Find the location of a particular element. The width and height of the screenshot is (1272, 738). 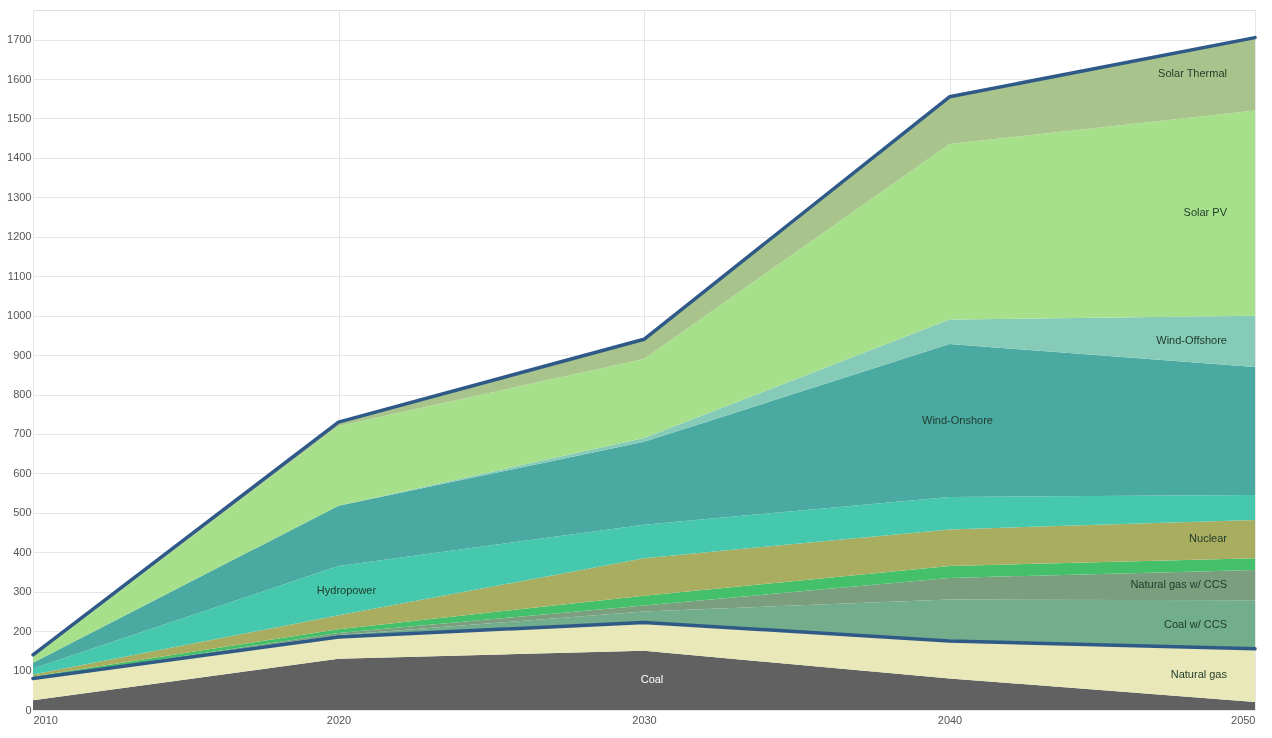

line-series is located at coordinates (644, 650).